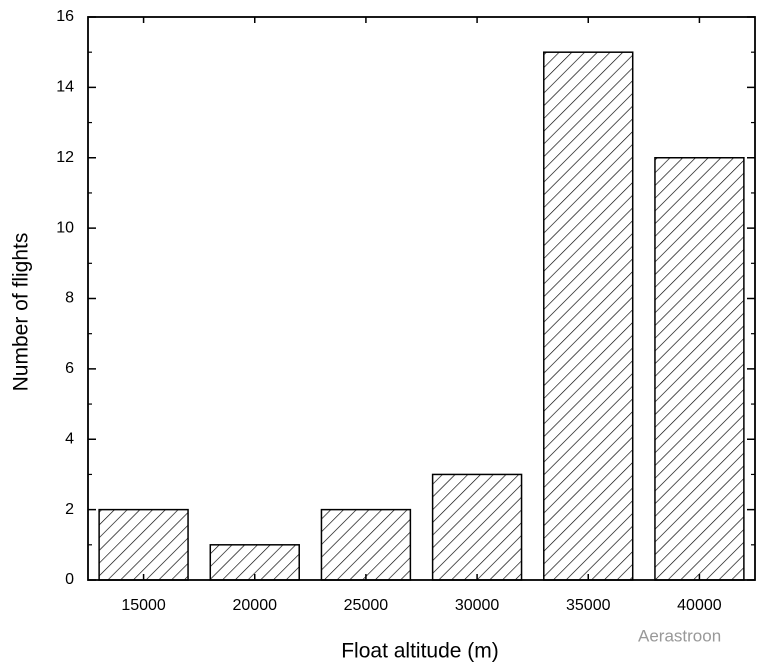 This screenshot has height=668, width=760. What do you see at coordinates (679, 635) in the screenshot?
I see `watermark: Aerastroon` at bounding box center [679, 635].